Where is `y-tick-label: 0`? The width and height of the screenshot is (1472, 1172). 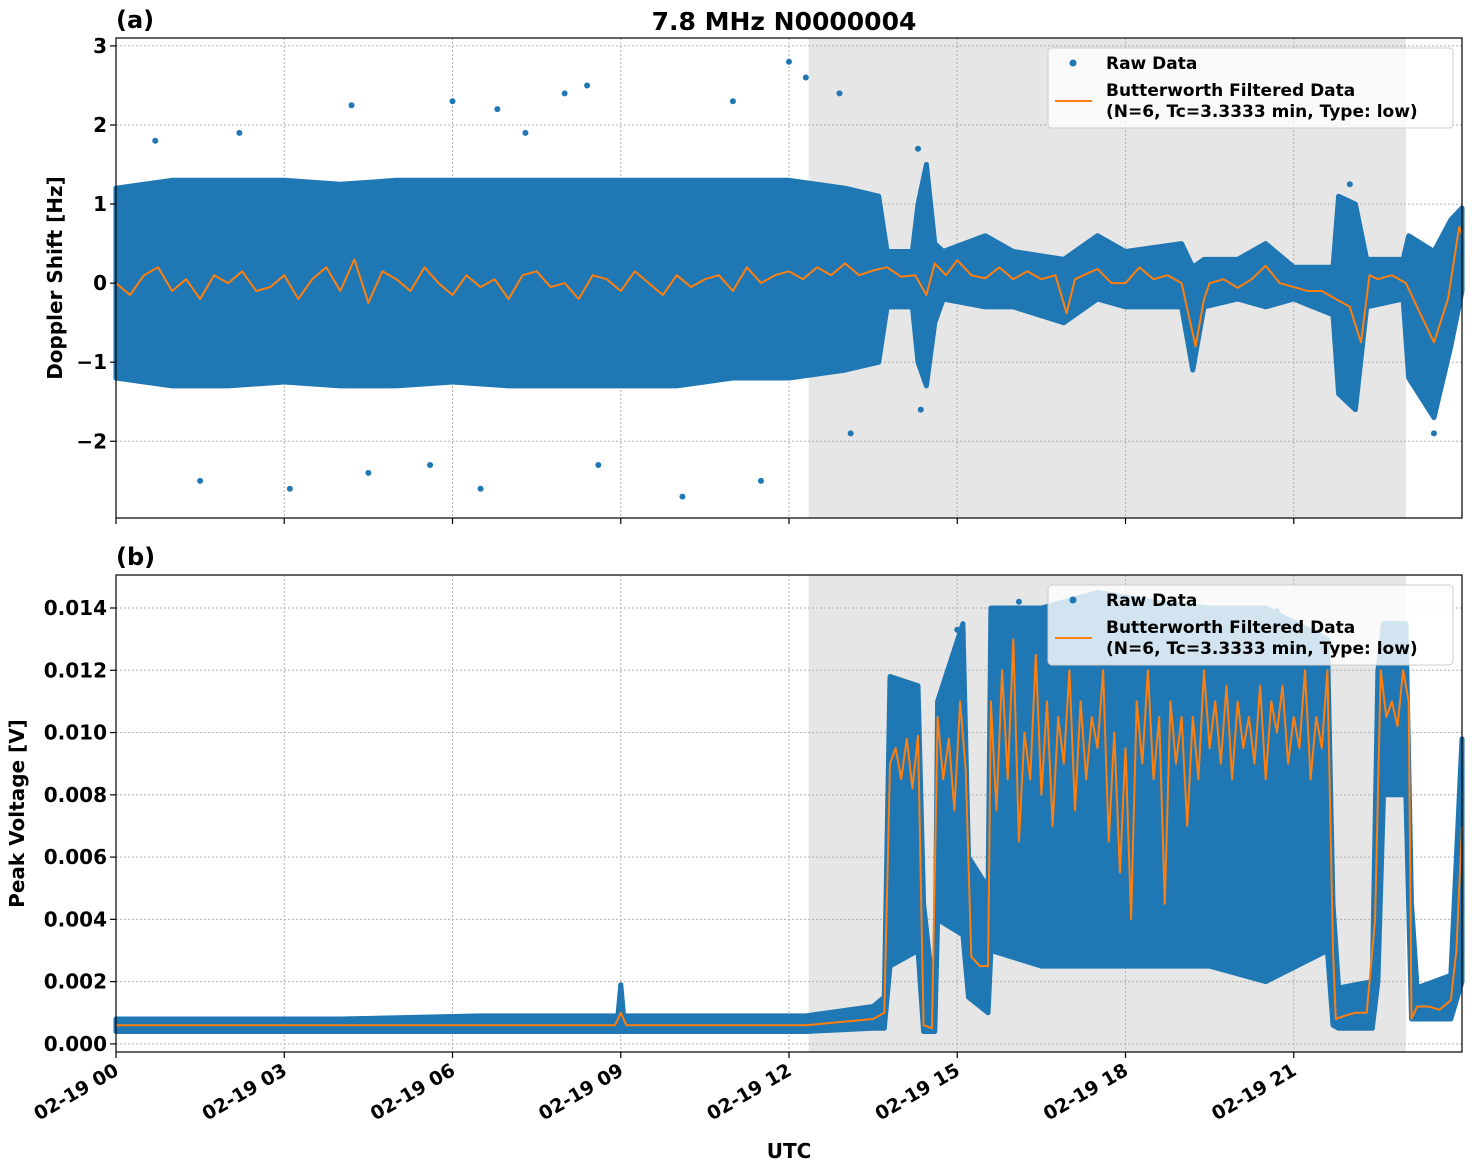
y-tick-label: 0 is located at coordinates (100, 283).